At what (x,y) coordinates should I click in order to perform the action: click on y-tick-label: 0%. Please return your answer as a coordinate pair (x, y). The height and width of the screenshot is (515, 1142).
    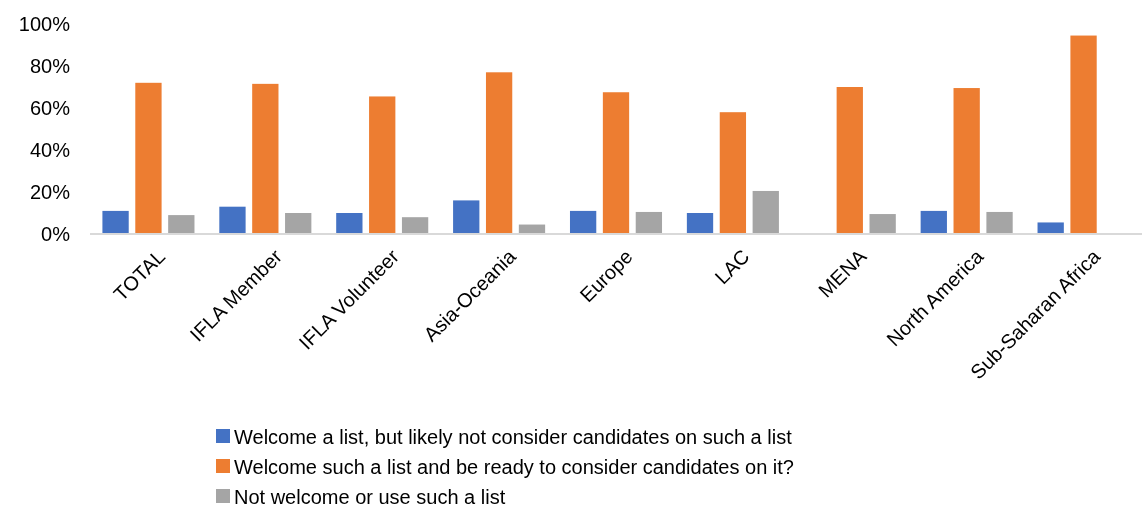
    Looking at the image, I should click on (56, 234).